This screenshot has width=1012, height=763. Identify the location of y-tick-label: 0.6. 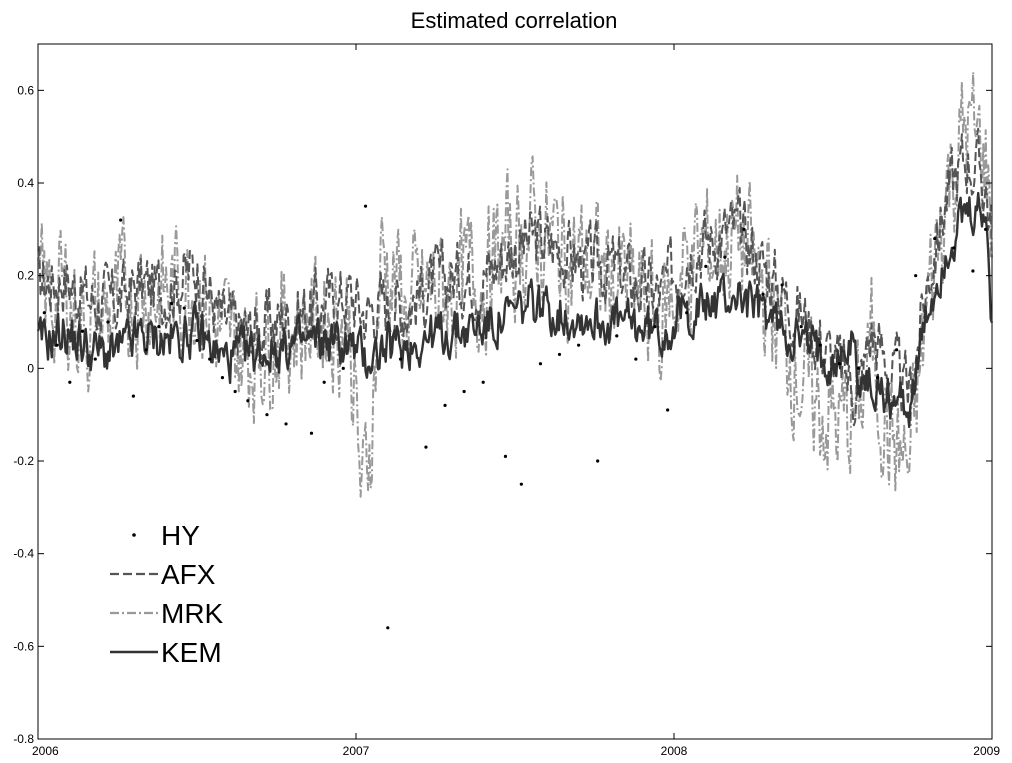
(25, 90).